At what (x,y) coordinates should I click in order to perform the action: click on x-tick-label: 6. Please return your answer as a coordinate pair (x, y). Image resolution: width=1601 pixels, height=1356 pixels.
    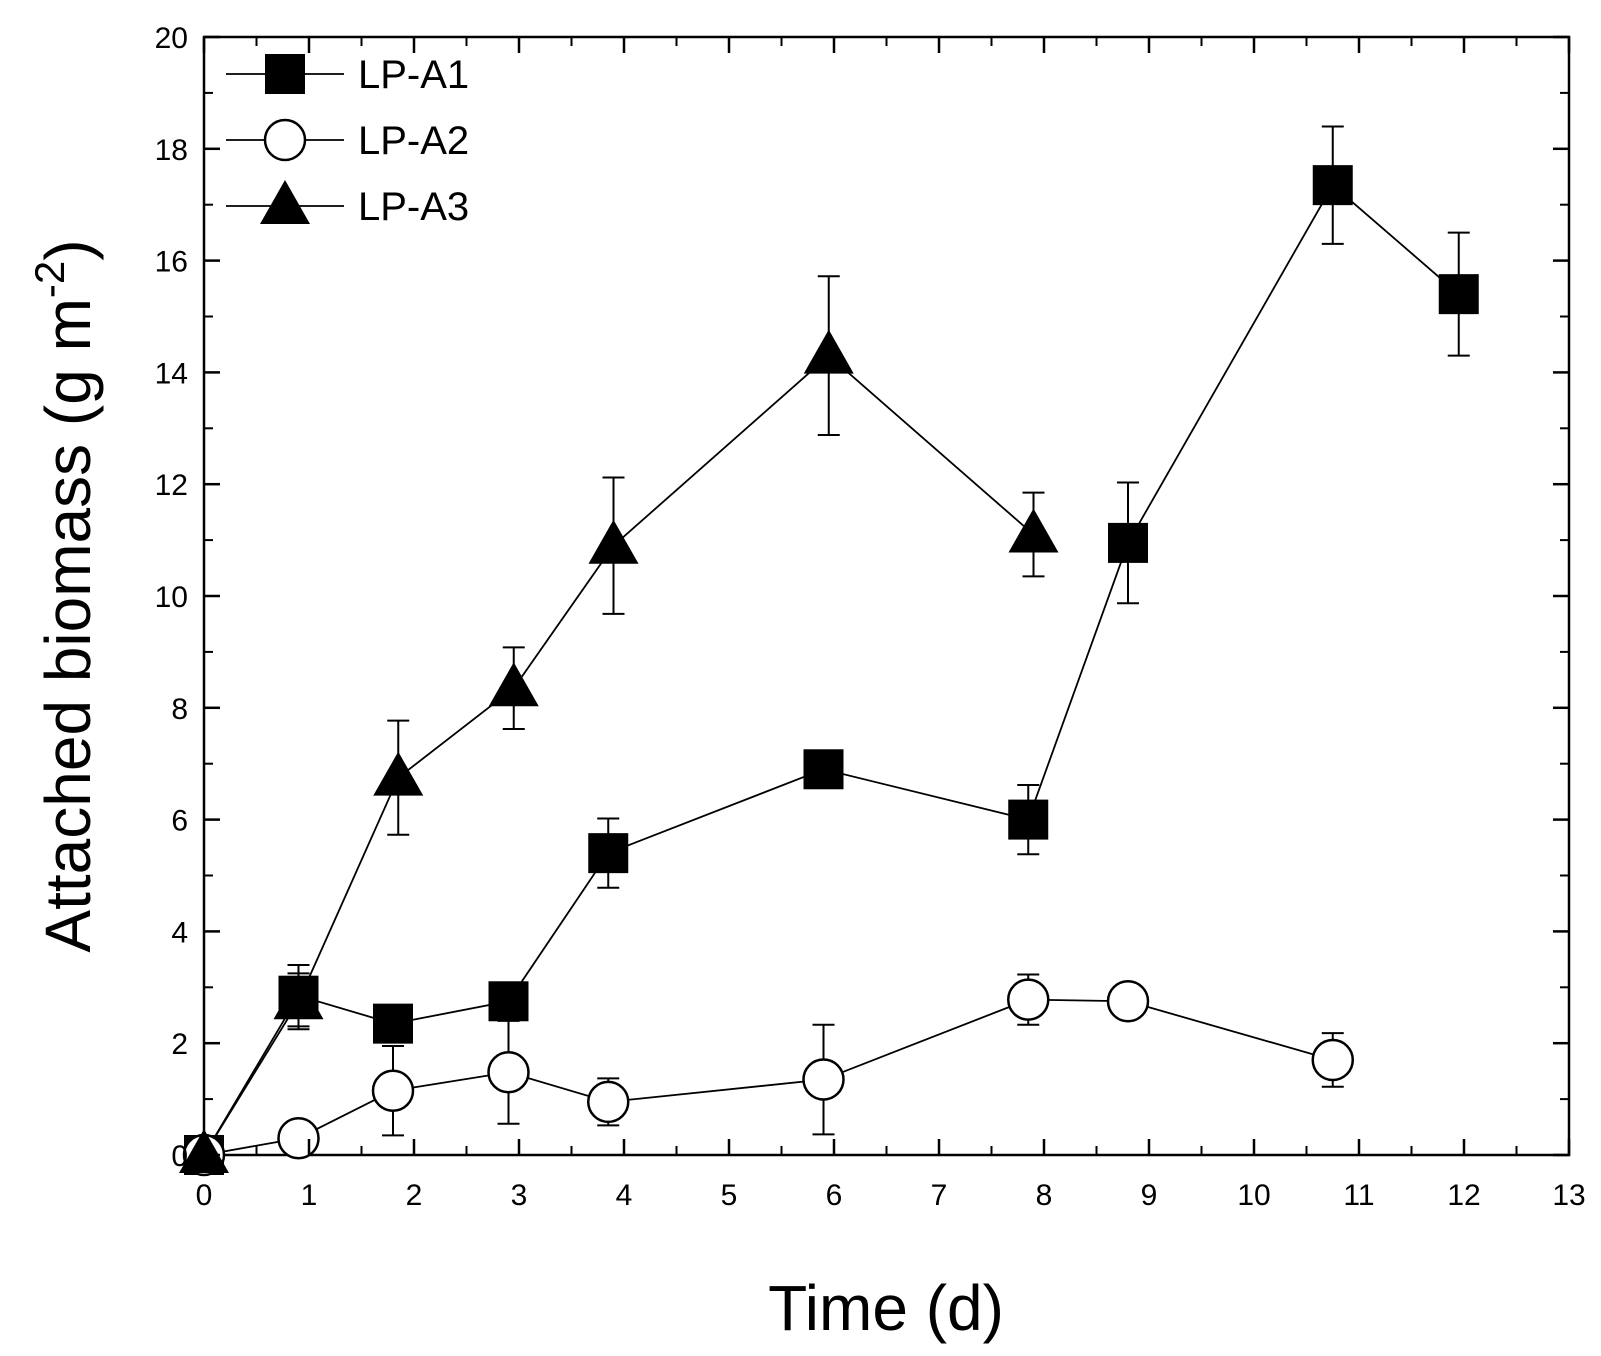
    Looking at the image, I should click on (834, 1195).